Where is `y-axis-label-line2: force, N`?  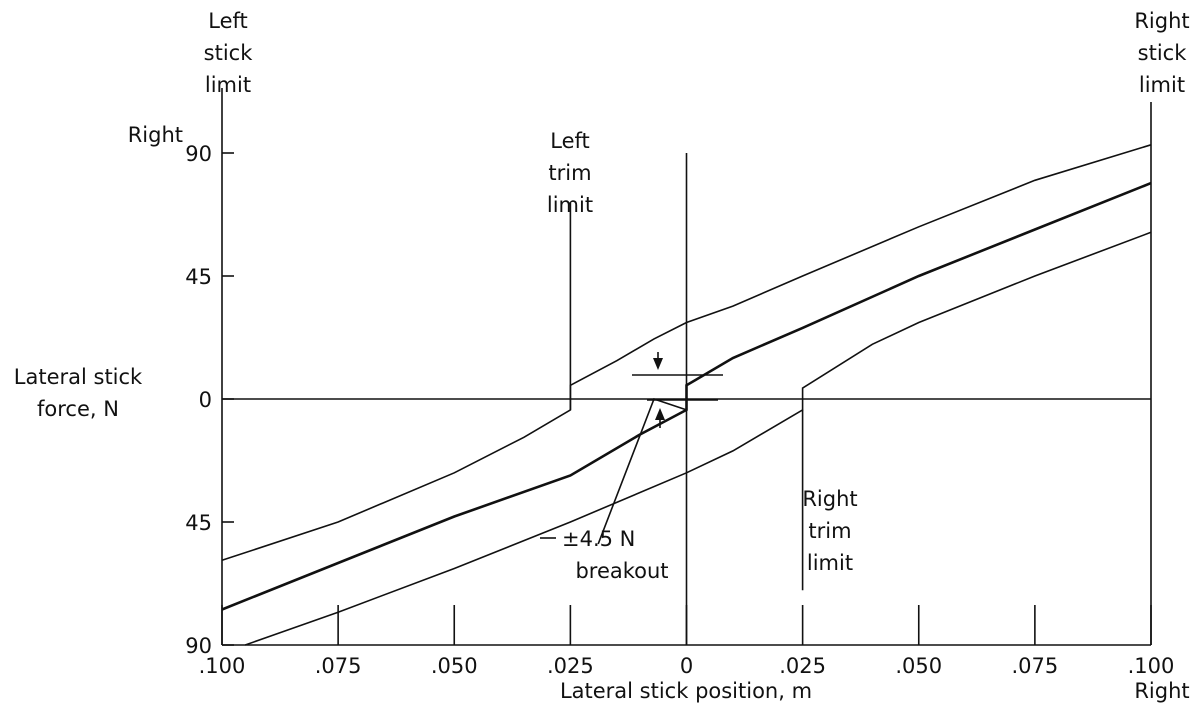 y-axis-label-line2: force, N is located at coordinates (78, 409).